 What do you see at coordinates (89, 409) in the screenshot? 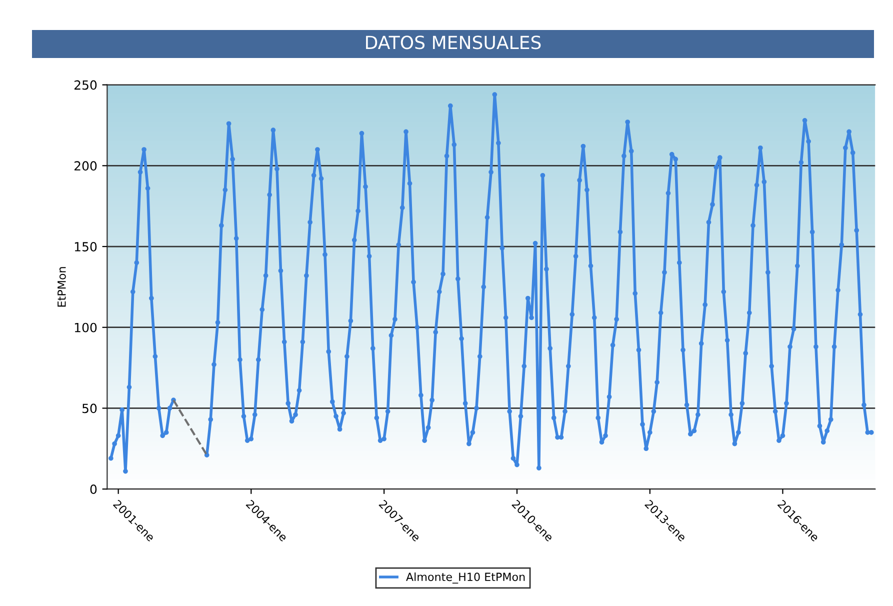
I see `y-tick-label: 50` at bounding box center [89, 409].